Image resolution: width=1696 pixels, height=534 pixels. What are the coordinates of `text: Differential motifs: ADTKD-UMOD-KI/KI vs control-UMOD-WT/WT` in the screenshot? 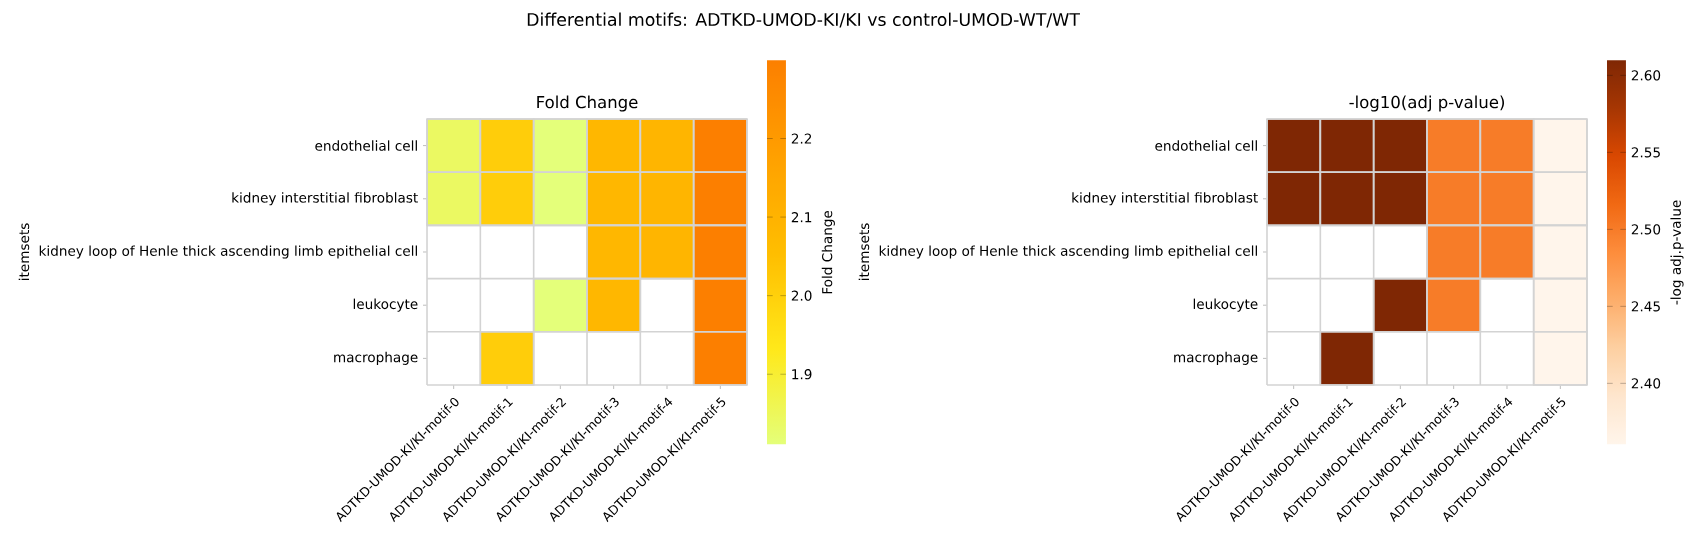 It's located at (803, 20).